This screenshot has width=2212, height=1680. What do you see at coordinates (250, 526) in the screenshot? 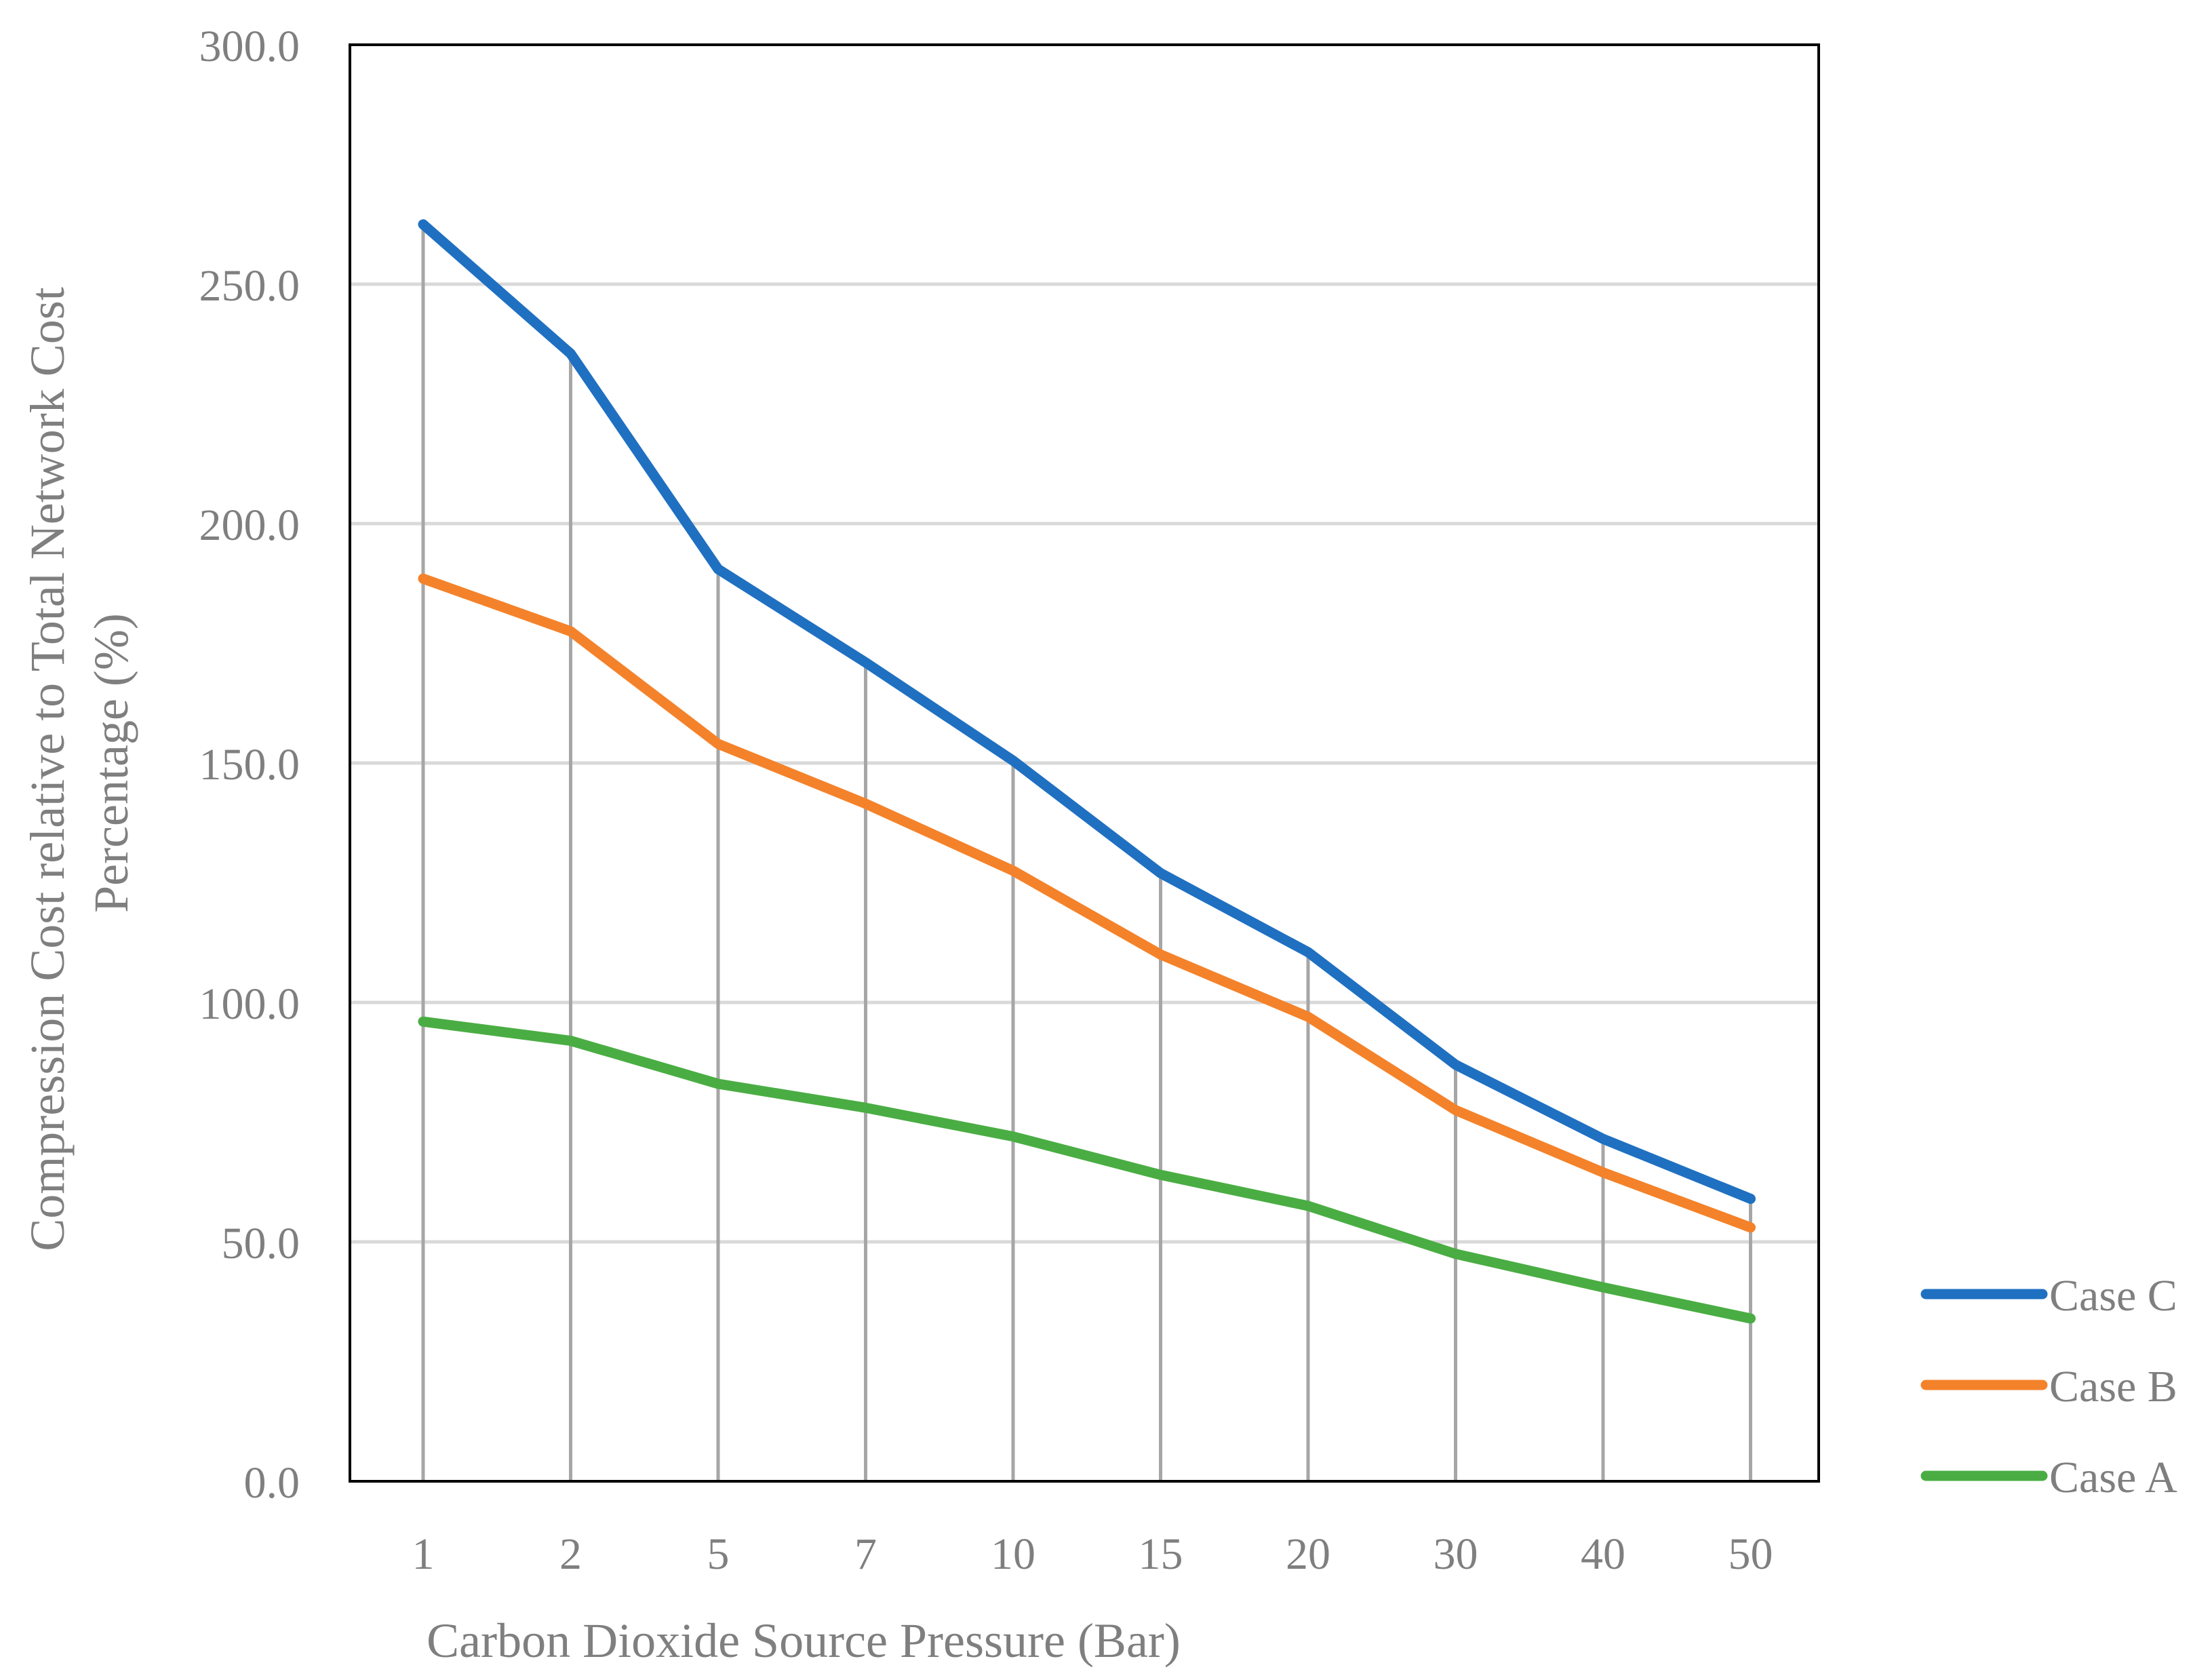
I see `y-tick-label: 200.0` at bounding box center [250, 526].